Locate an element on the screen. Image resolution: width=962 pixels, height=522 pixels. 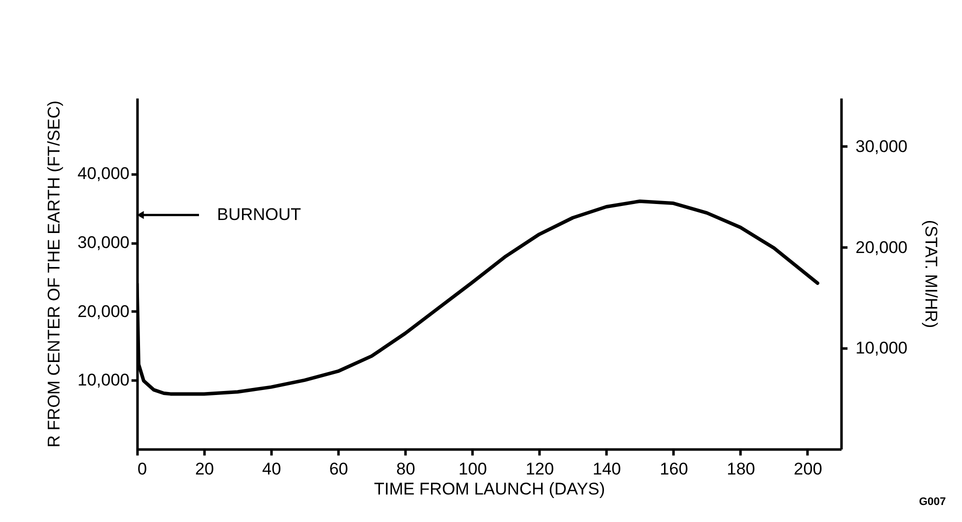
x-tick-label: 0 is located at coordinates (142, 469).